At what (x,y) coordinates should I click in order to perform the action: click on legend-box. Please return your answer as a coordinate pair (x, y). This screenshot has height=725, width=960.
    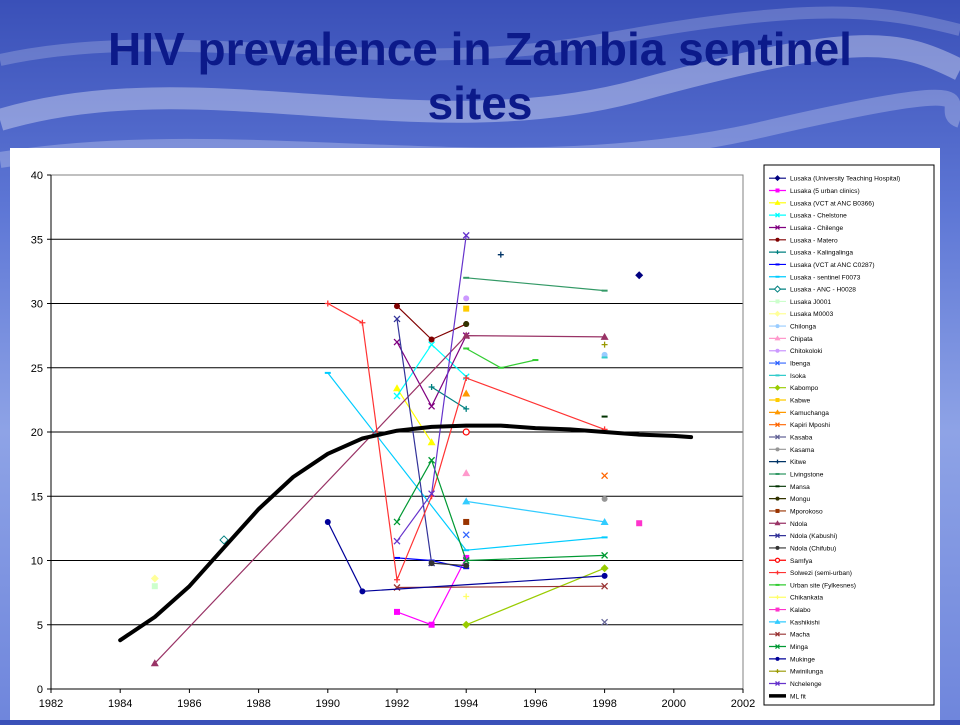
    Looking at the image, I should click on (849, 435).